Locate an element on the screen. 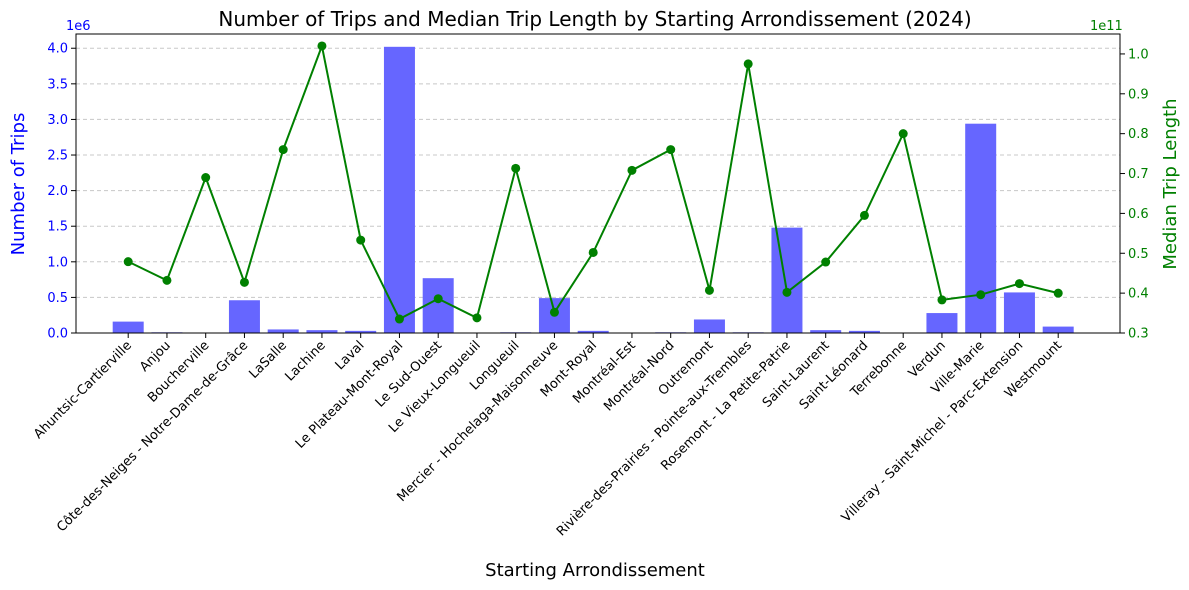 This screenshot has width=1189, height=590. right-tick-label: 0.5 is located at coordinates (1138, 254).